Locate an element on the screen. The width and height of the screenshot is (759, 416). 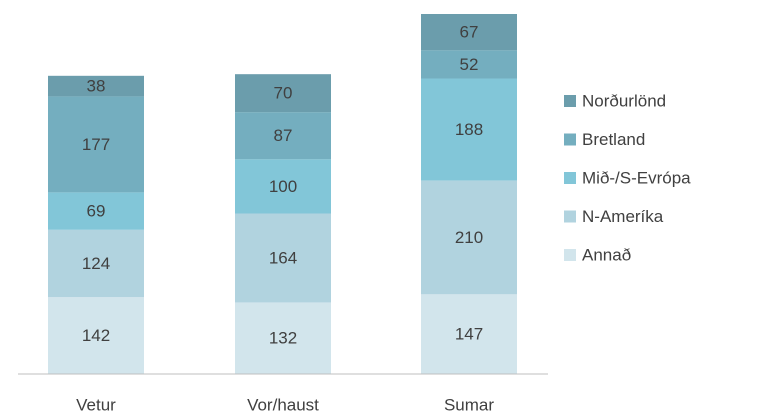
value-label: 124 is located at coordinates (96, 263).